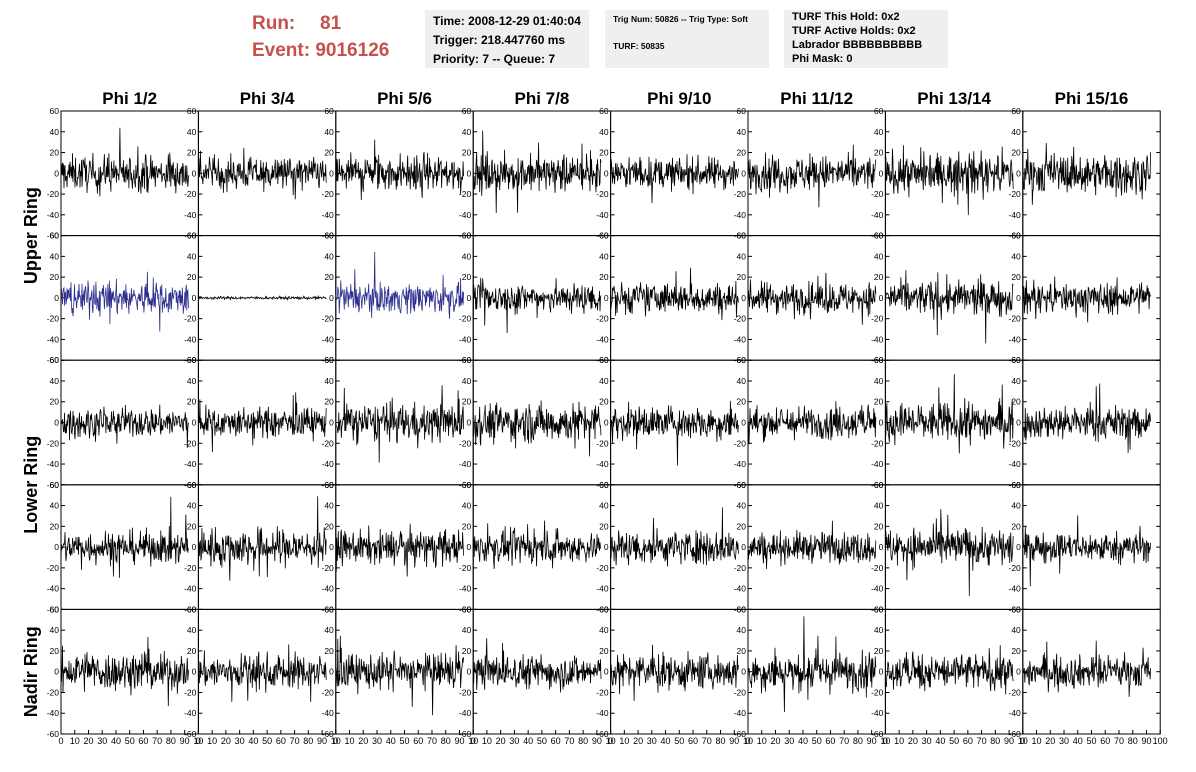 This screenshot has height=772, width=1196. What do you see at coordinates (857, 45) in the screenshot?
I see `labrador-text: Labrador BBBBBBBBBB` at bounding box center [857, 45].